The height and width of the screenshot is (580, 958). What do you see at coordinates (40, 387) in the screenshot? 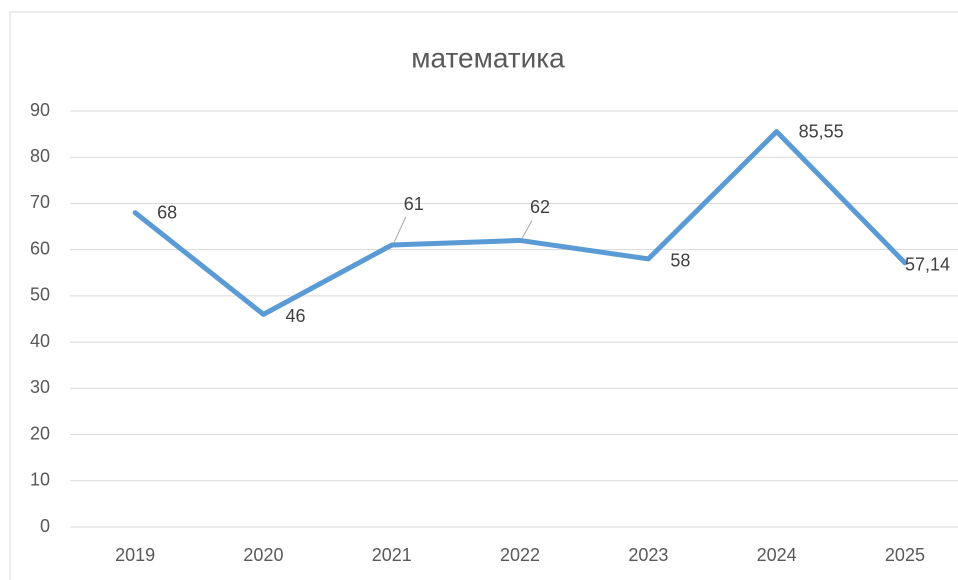
I see `y-tick-label: 30` at bounding box center [40, 387].